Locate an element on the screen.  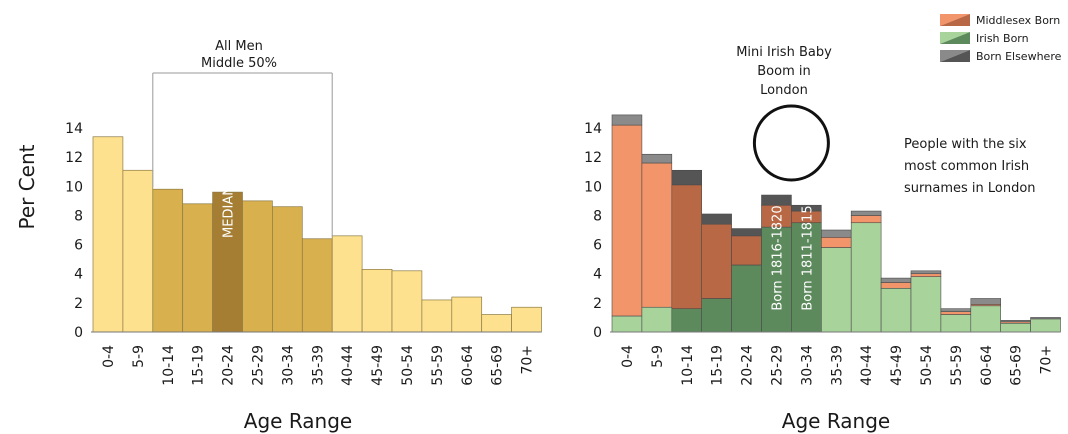
baby-boom-label-line3: London is located at coordinates (784, 90).